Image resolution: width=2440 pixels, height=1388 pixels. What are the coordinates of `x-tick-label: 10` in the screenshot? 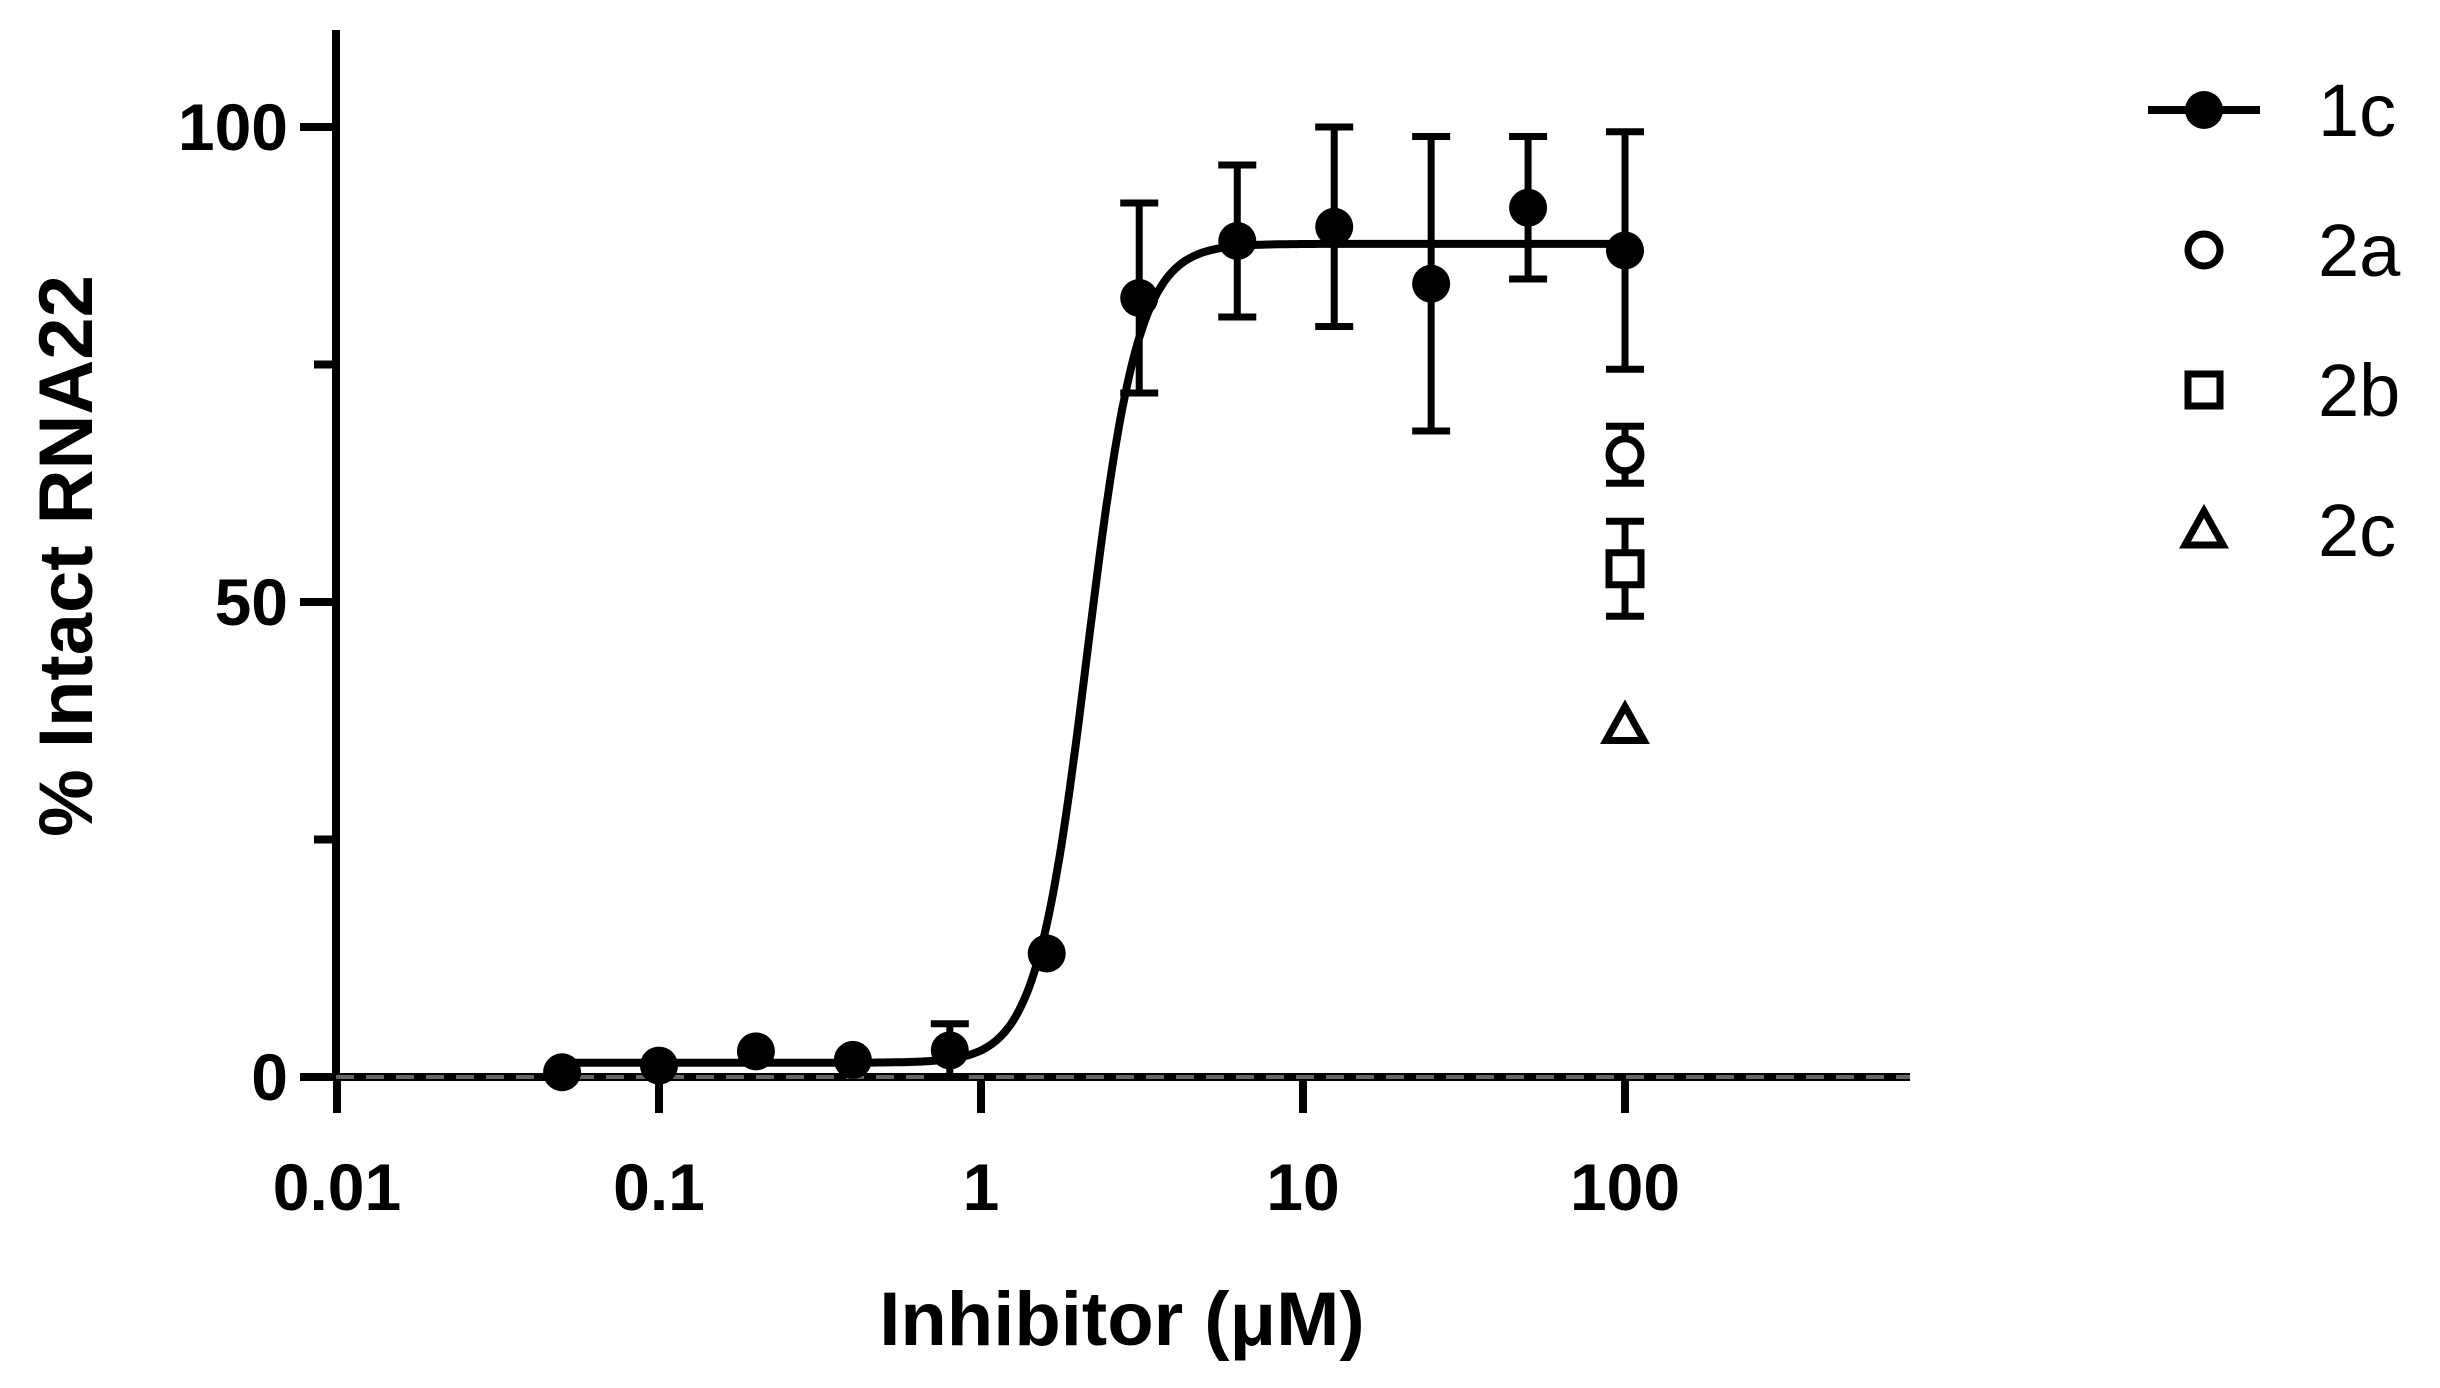 It's located at (1302, 1187).